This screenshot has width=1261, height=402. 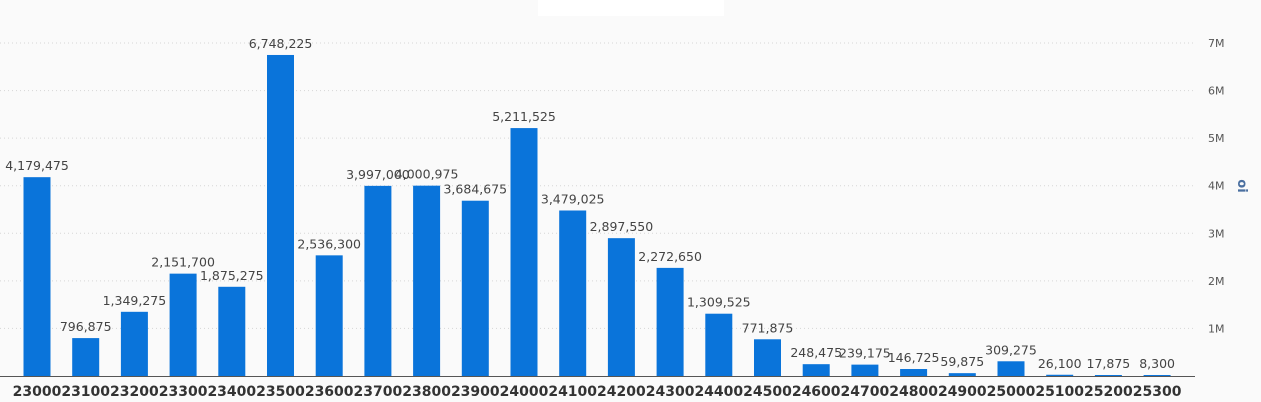 I want to click on x-tick-label: 24200, so click(x=621, y=392).